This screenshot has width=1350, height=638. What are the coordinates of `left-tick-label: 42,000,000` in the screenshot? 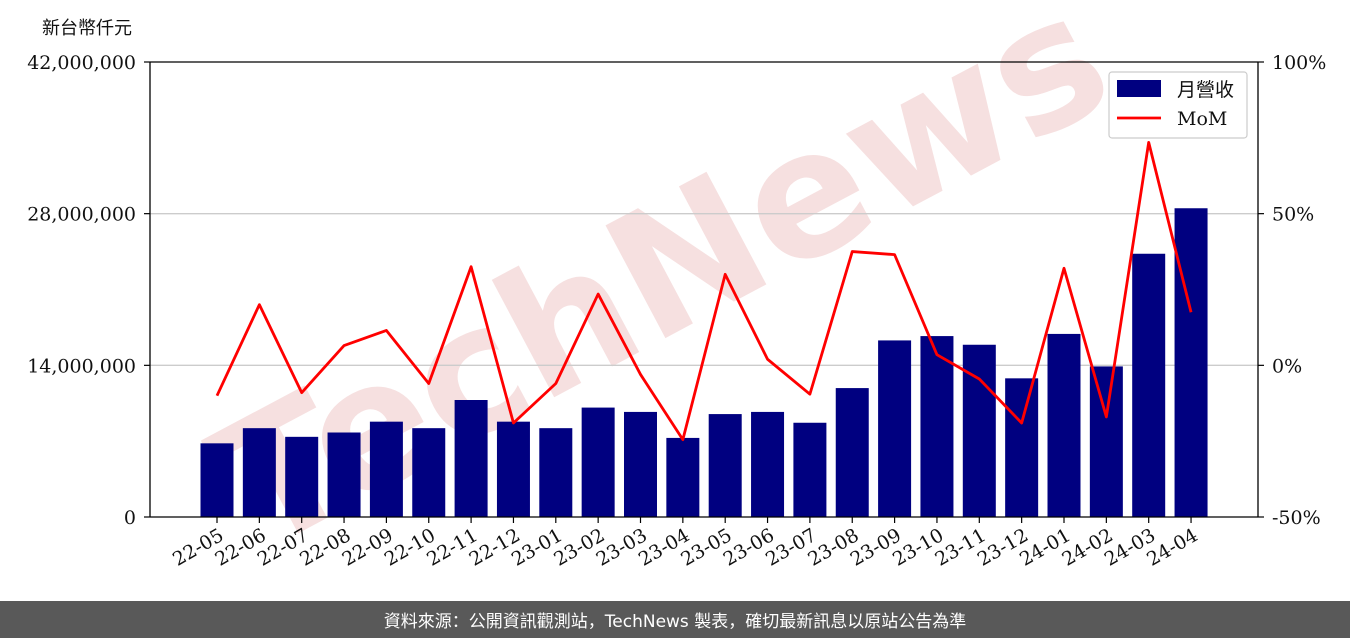 It's located at (81, 63).